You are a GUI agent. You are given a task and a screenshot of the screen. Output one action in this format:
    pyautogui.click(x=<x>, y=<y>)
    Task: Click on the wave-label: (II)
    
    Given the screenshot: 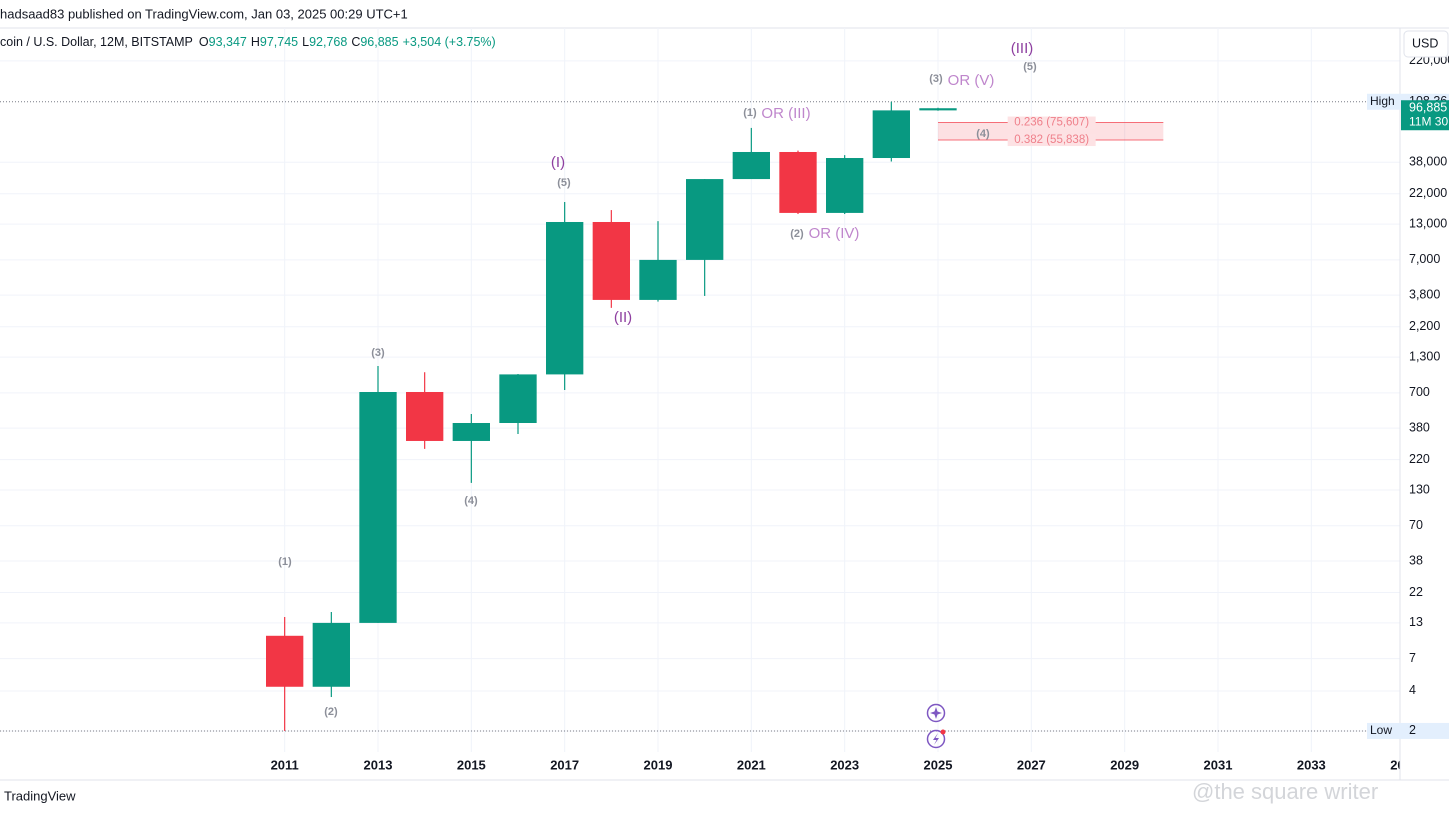 What is the action you would take?
    pyautogui.click(x=623, y=317)
    